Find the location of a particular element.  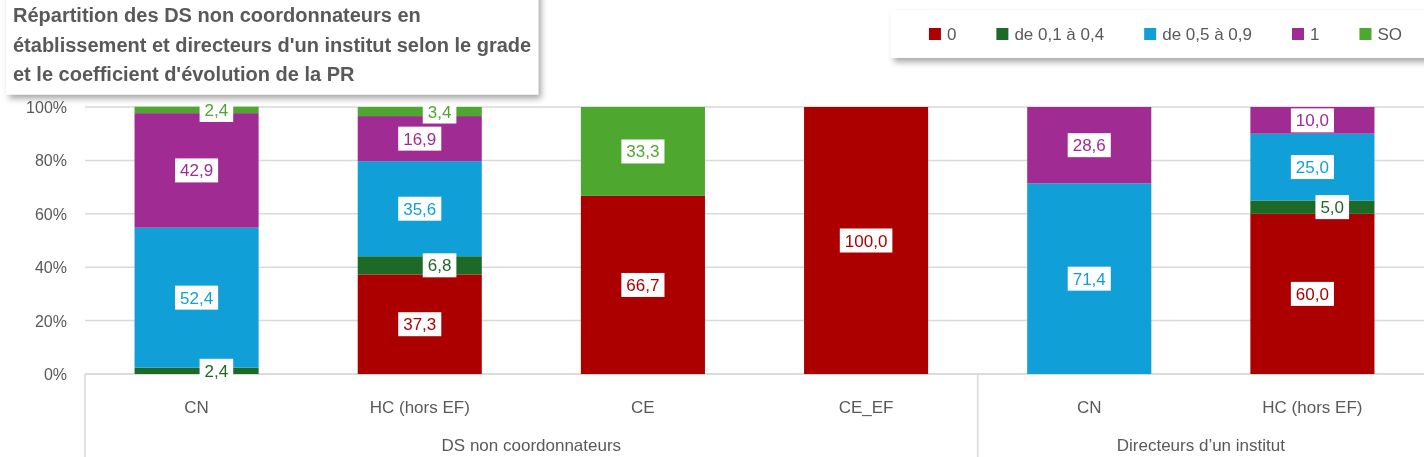

data-label: 16,9 is located at coordinates (420, 139).